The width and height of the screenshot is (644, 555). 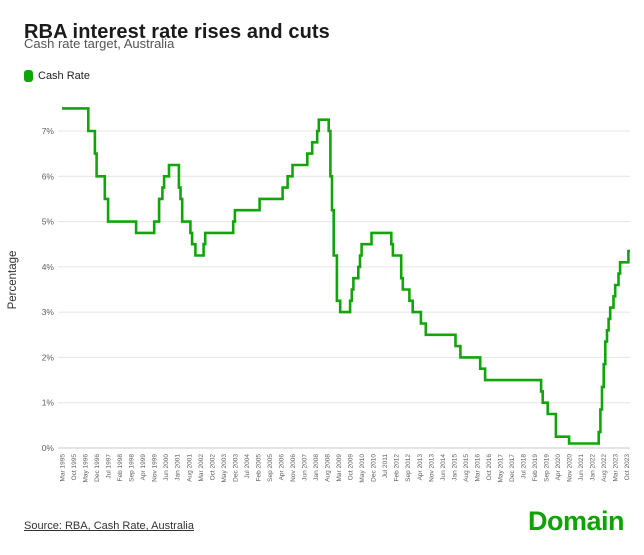 I want to click on x-tick-label: Oct 2009, so click(x=351, y=467).